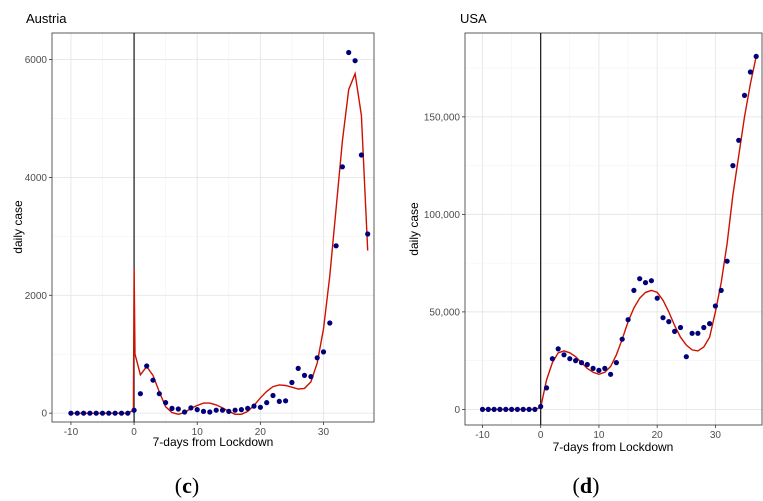 This screenshot has height=501, width=763. What do you see at coordinates (541, 435) in the screenshot?
I see `x-tick-label: 0` at bounding box center [541, 435].